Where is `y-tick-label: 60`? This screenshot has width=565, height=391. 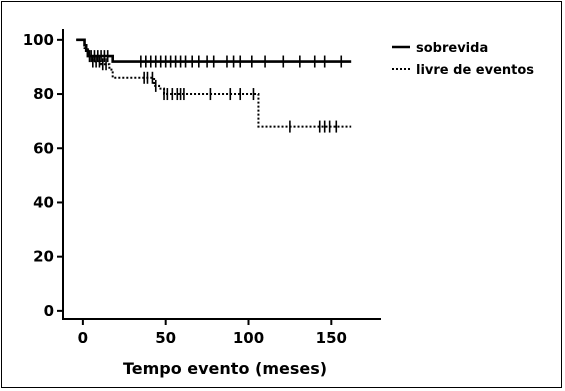 y-tick-label: 60 is located at coordinates (43, 148).